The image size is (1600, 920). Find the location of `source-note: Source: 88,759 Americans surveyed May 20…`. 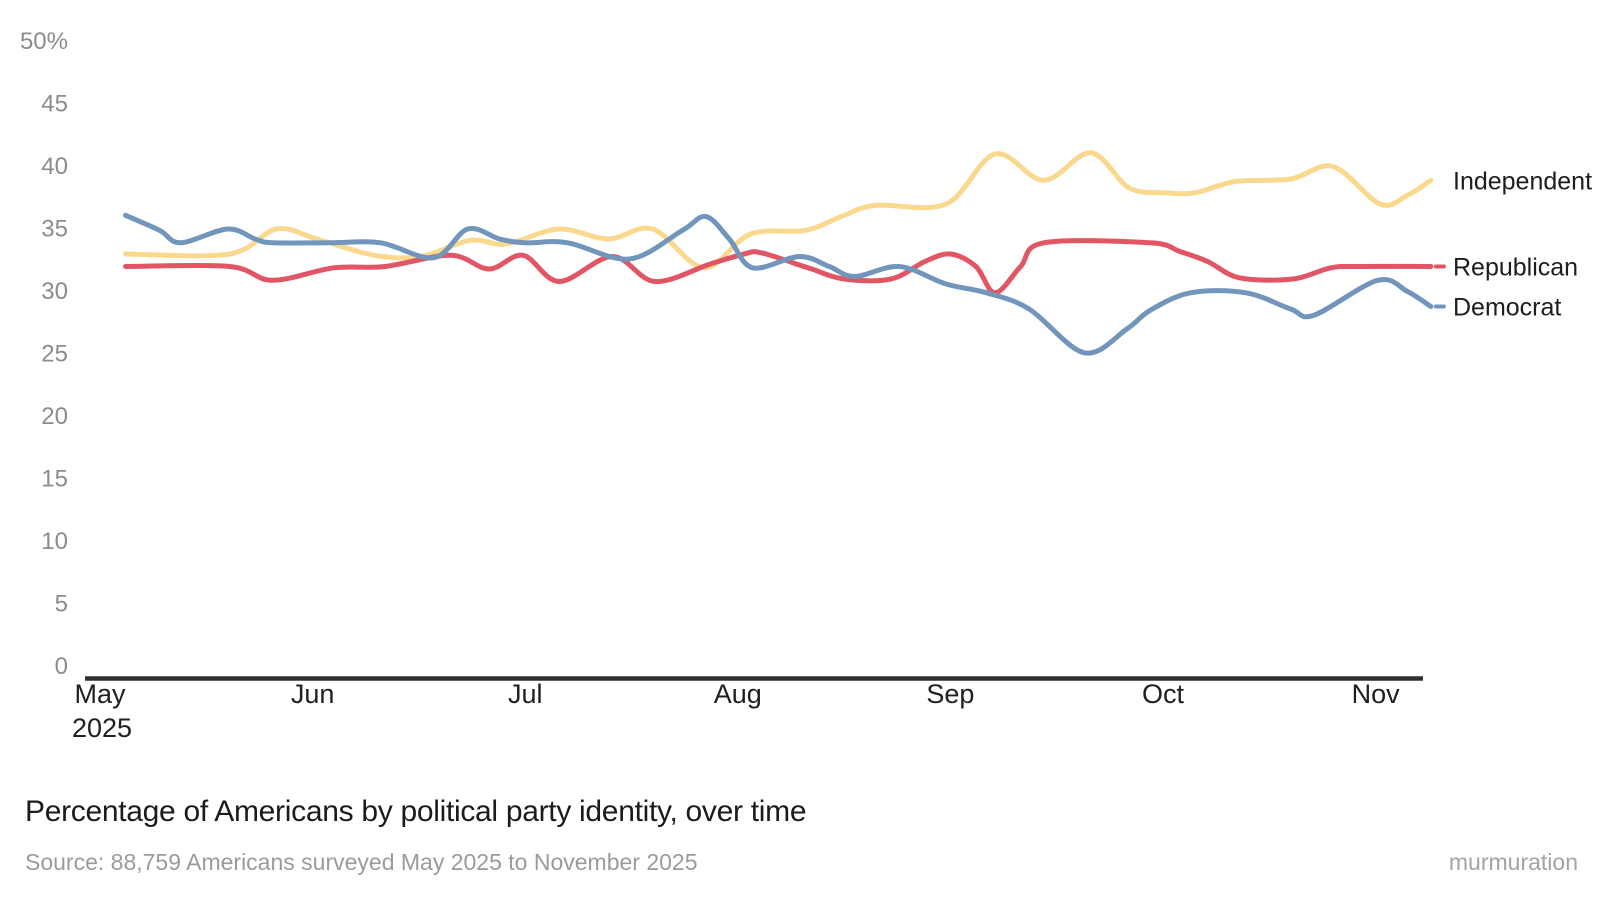

source-note: Source: 88,759 Americans surveyed May 20… is located at coordinates (361, 862).